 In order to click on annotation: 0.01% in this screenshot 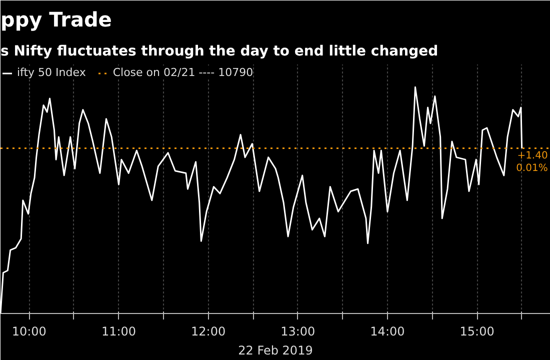, I will do `click(532, 168)`.